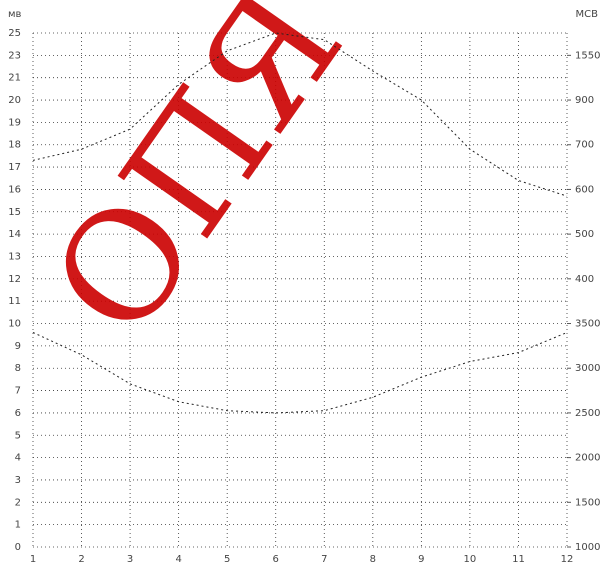 Image resolution: width=605 pixels, height=565 pixels. Describe the element at coordinates (14, 234) in the screenshot. I see `y-tick-label: 14` at that location.